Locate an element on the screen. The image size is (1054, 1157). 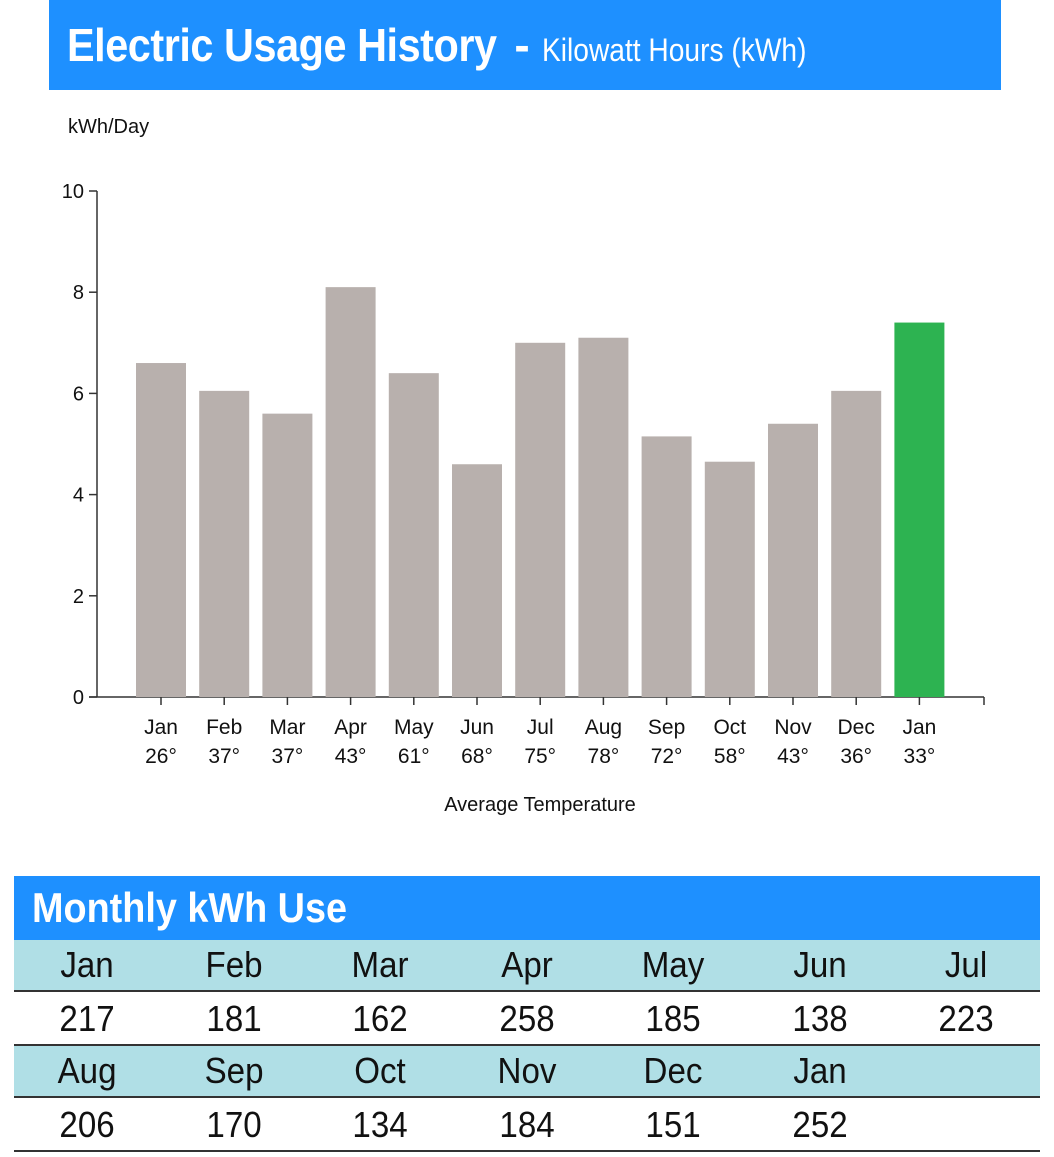
kwh-value-cell: 185 is located at coordinates (673, 1018).